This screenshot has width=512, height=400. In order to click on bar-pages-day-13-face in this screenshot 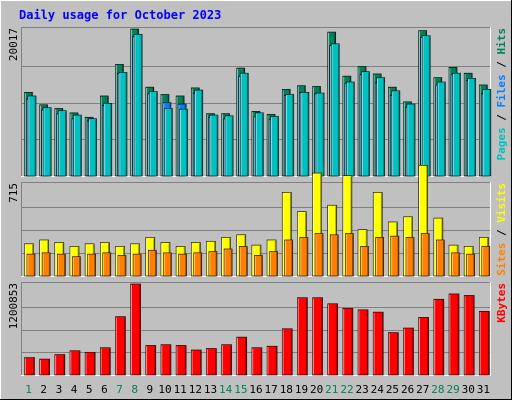, I will do `click(214, 145)`.